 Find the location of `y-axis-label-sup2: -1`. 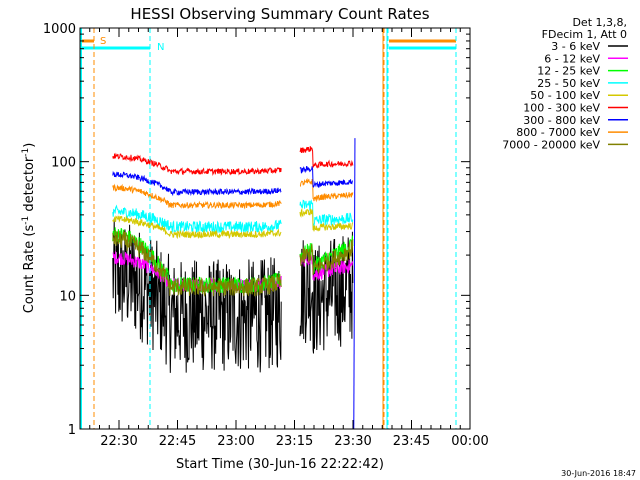

y-axis-label-sup2: -1 is located at coordinates (26, 152).